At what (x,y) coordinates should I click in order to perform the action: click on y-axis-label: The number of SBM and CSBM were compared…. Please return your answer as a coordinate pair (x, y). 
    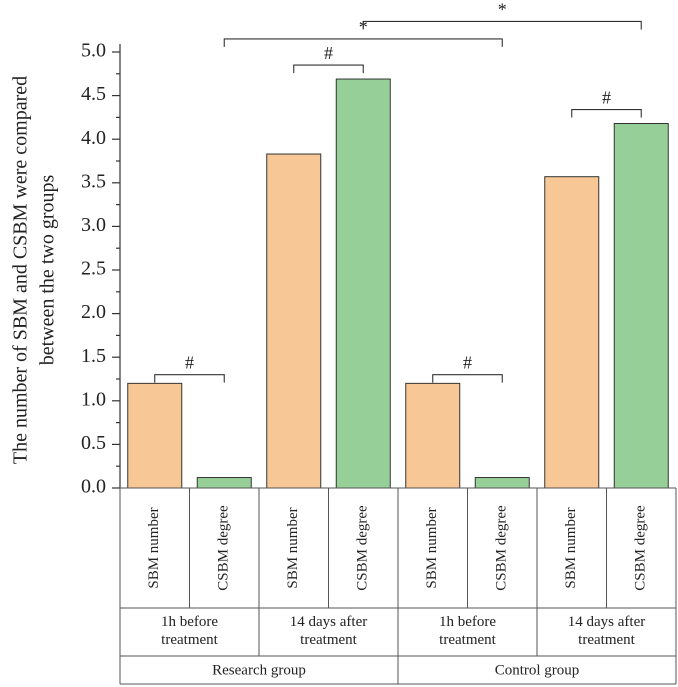
    Looking at the image, I should click on (34, 270).